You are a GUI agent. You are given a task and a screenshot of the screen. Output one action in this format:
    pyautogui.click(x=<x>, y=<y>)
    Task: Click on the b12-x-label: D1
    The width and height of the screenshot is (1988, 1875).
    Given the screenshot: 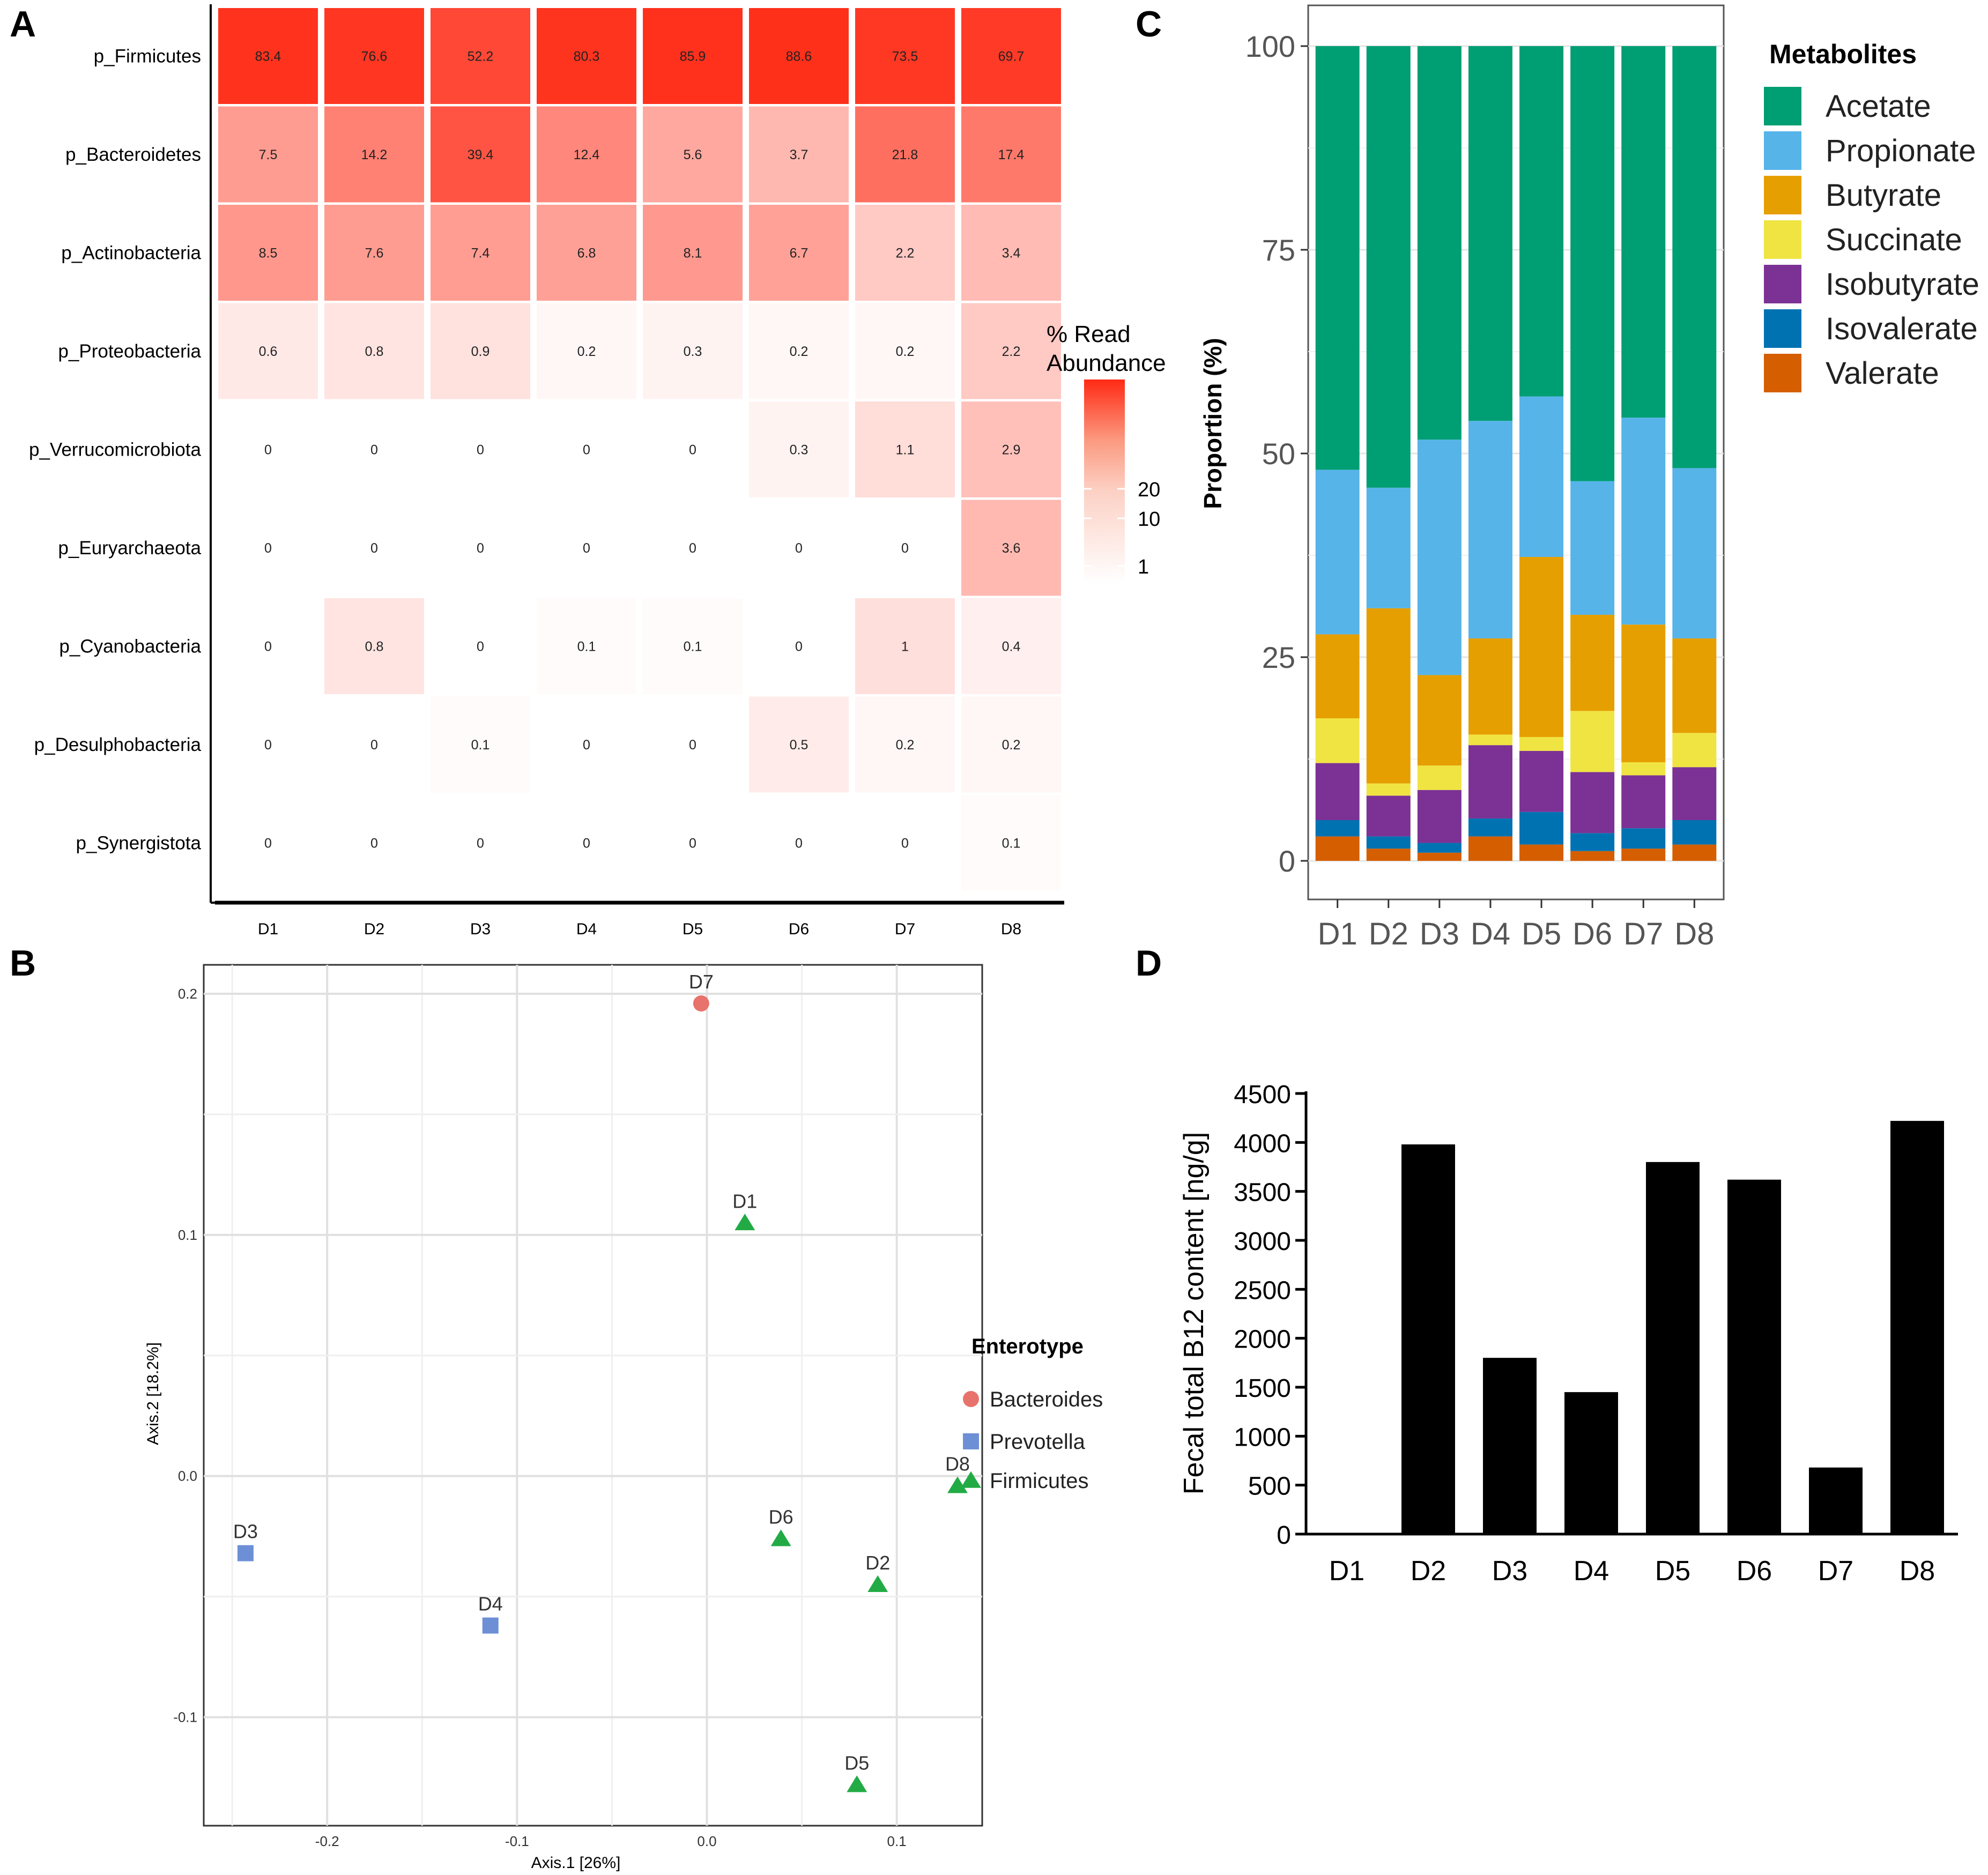 What is the action you would take?
    pyautogui.click(x=1346, y=1571)
    